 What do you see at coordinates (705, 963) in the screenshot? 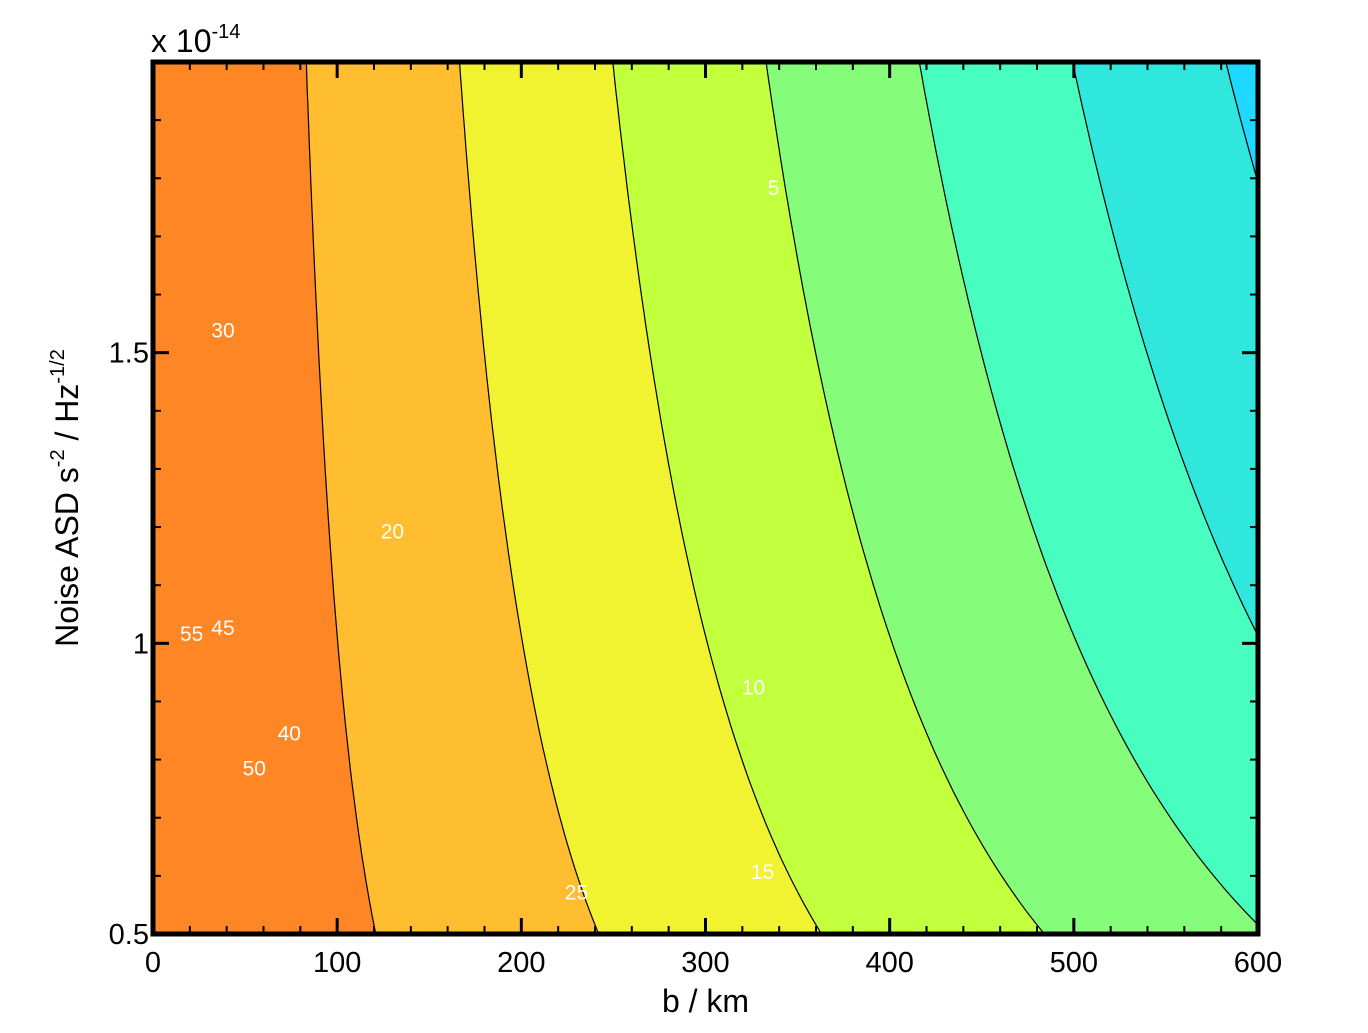
I see `x-tick-label-300: 300` at bounding box center [705, 963].